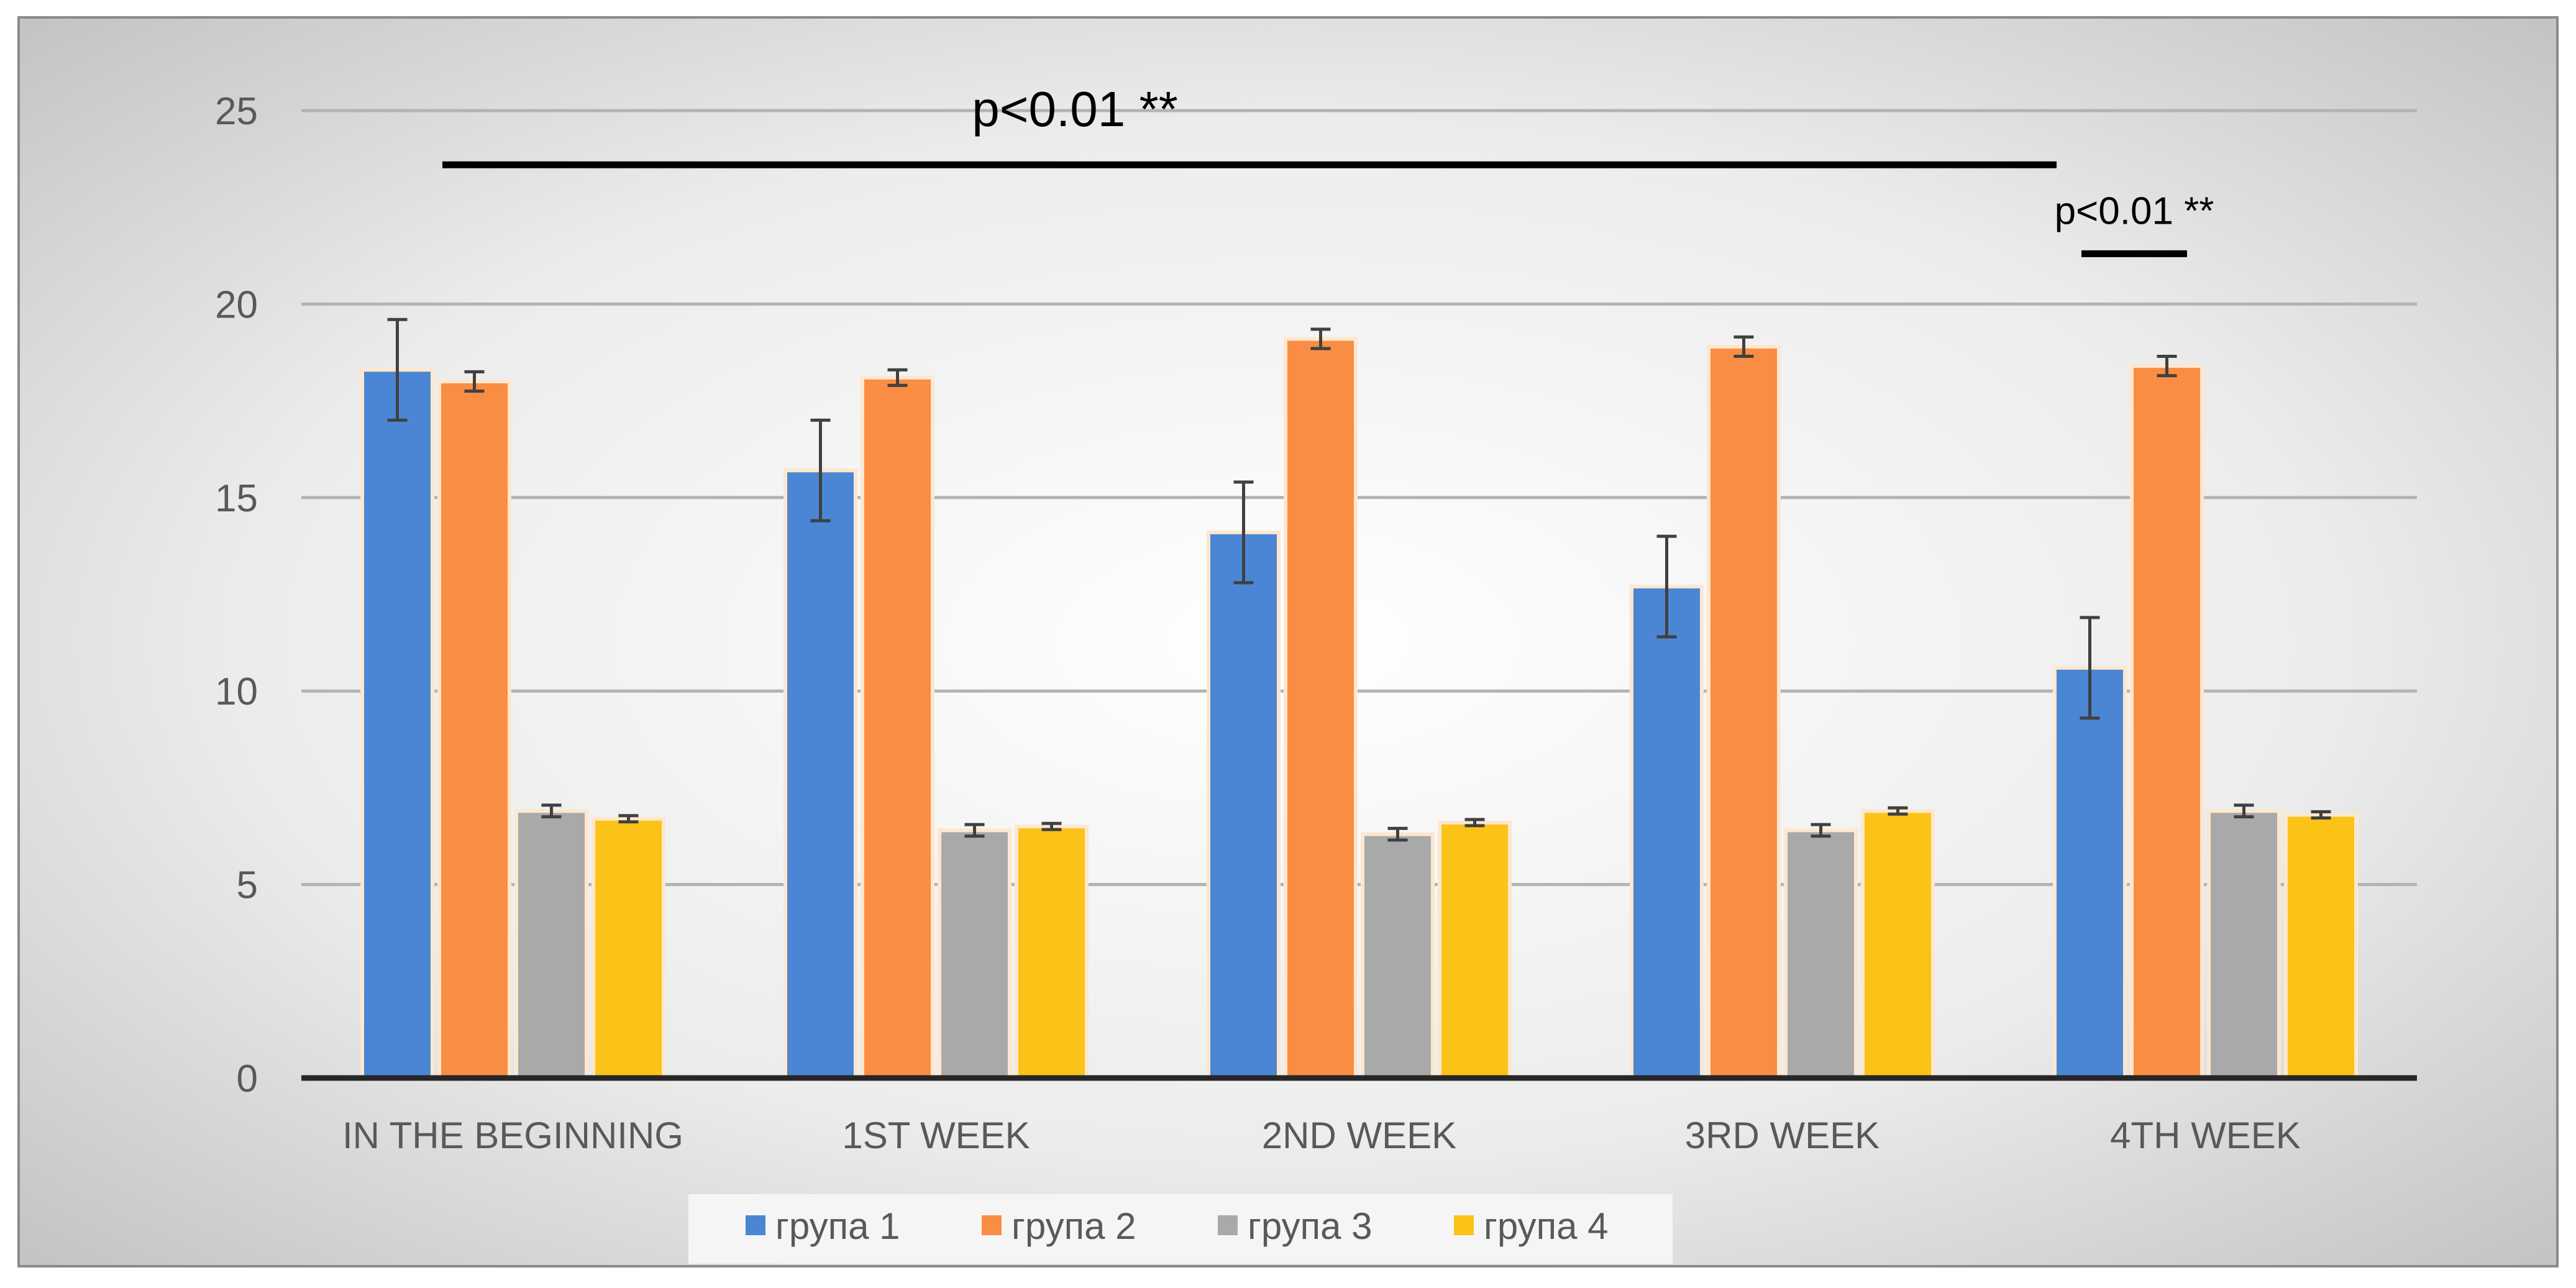  What do you see at coordinates (820, 774) in the screenshot?
I see `bar-група-1-1` at bounding box center [820, 774].